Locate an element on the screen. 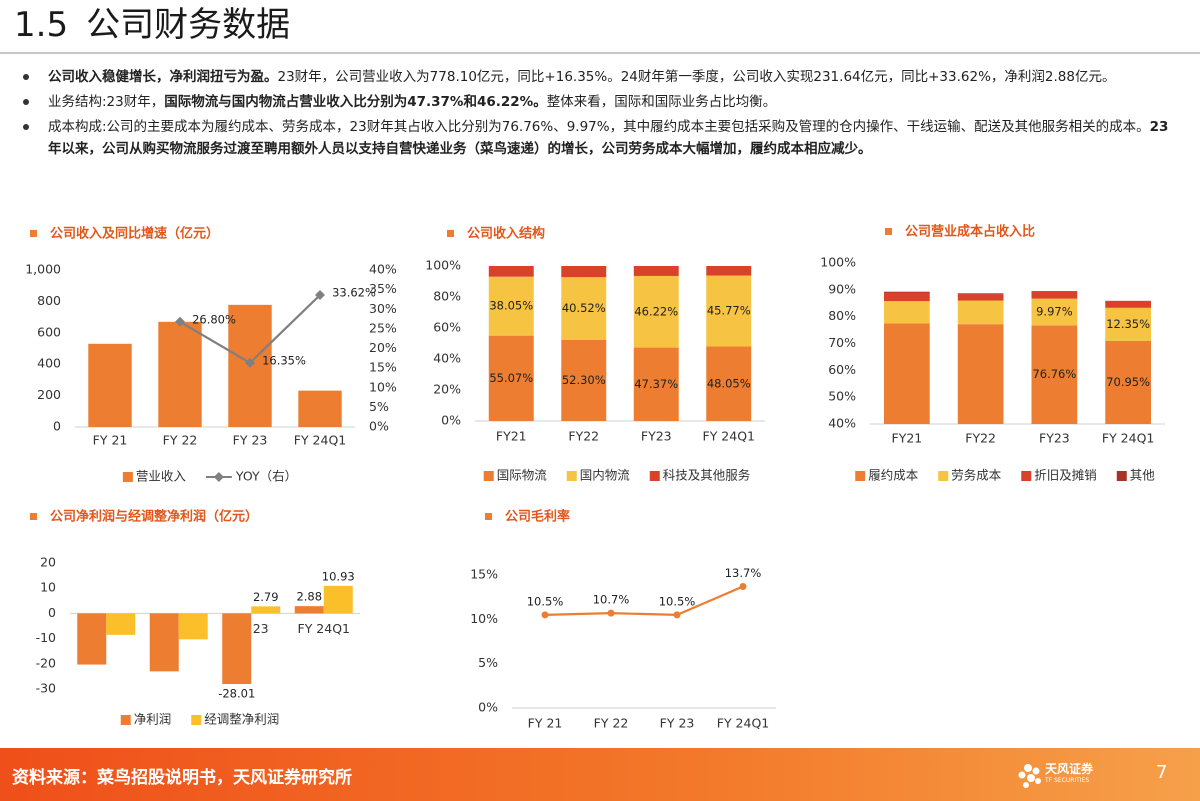 The image size is (1200, 801). y2-tick-label: 35% is located at coordinates (383, 288).